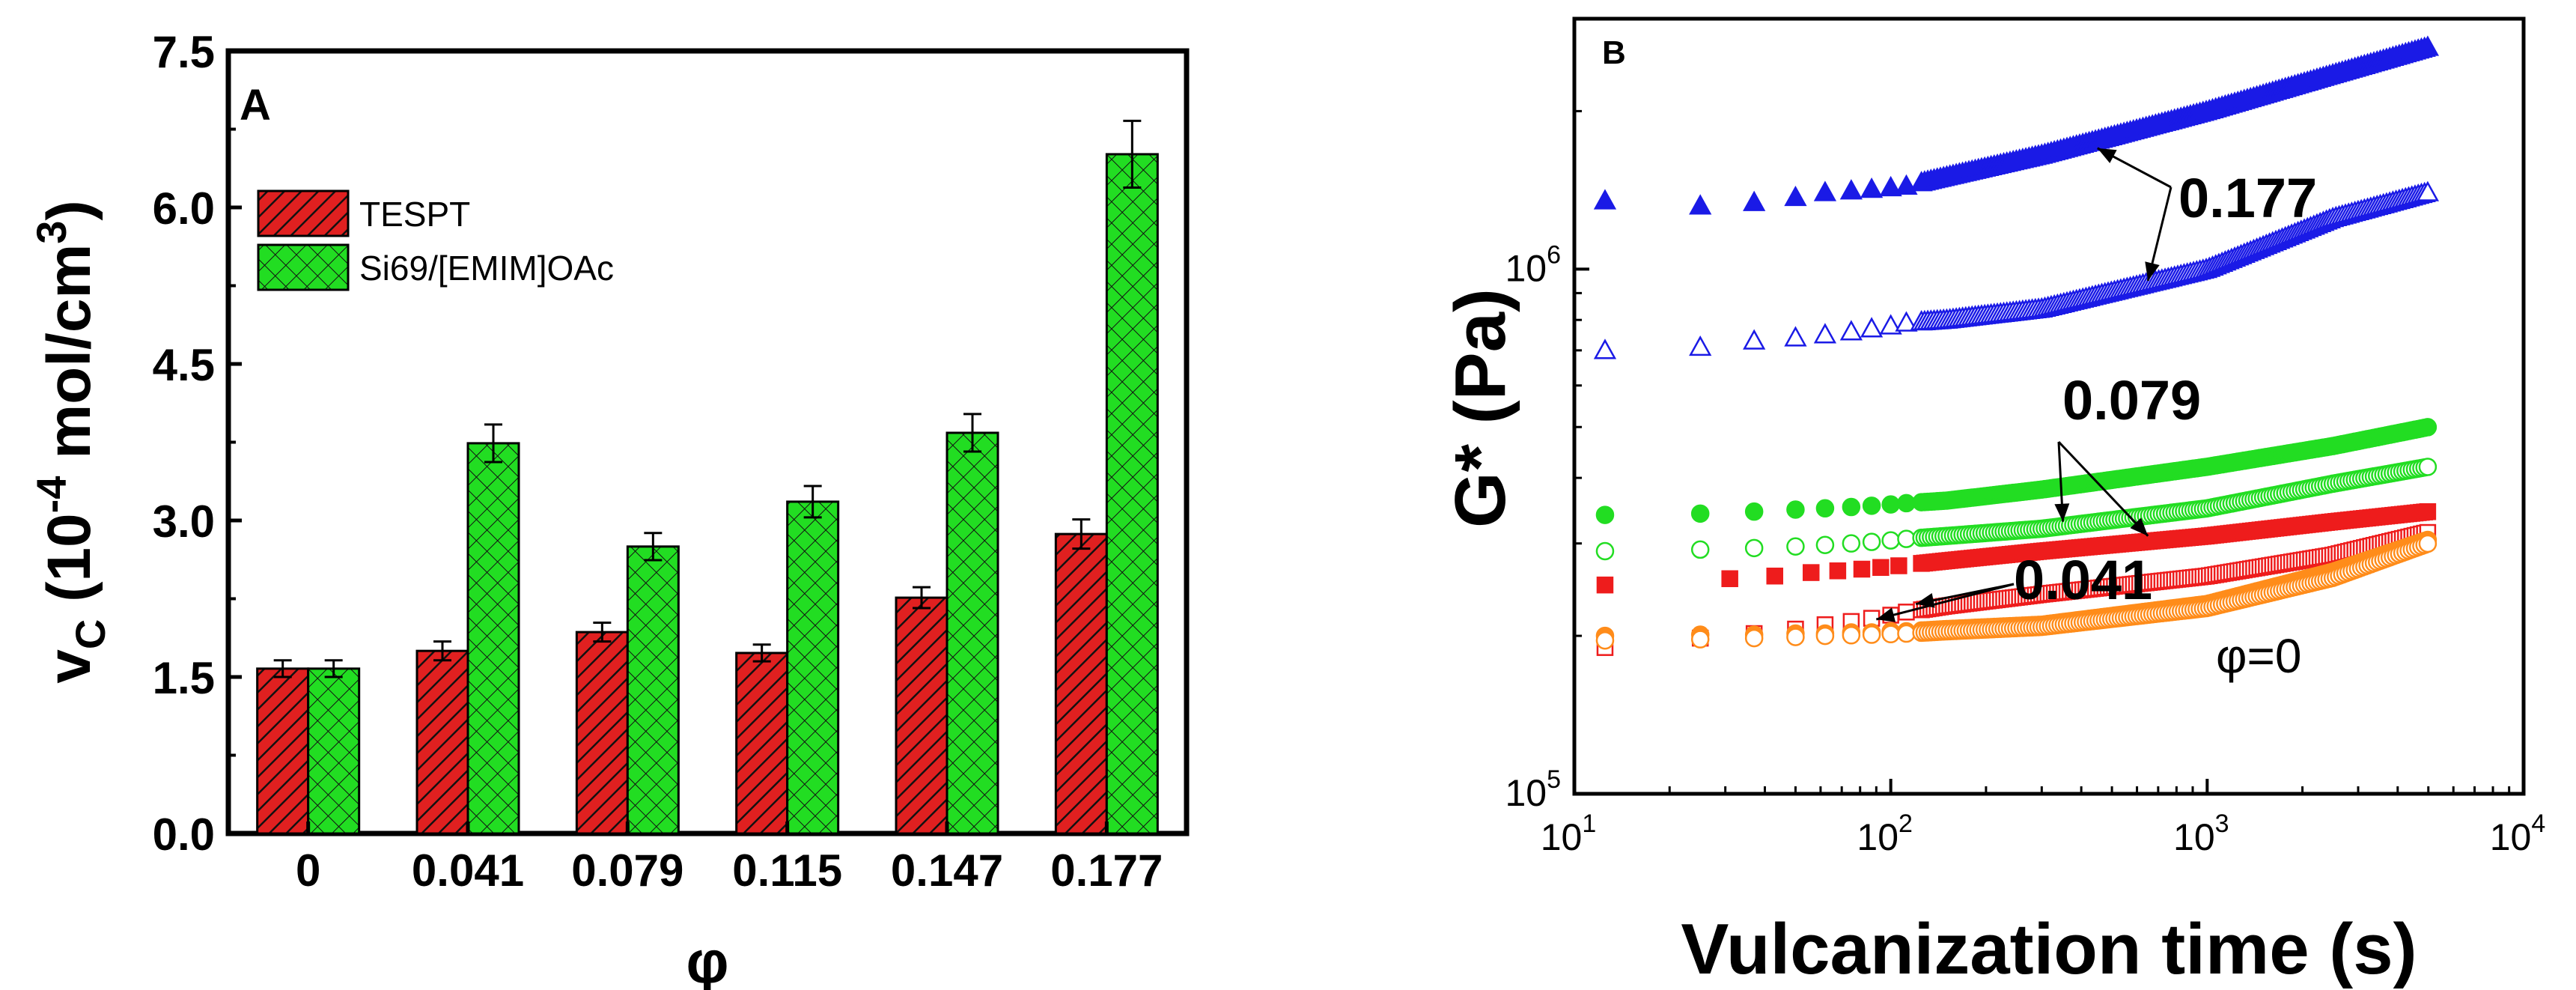  I want to click on annotation-label: 0.079, so click(2131, 400).